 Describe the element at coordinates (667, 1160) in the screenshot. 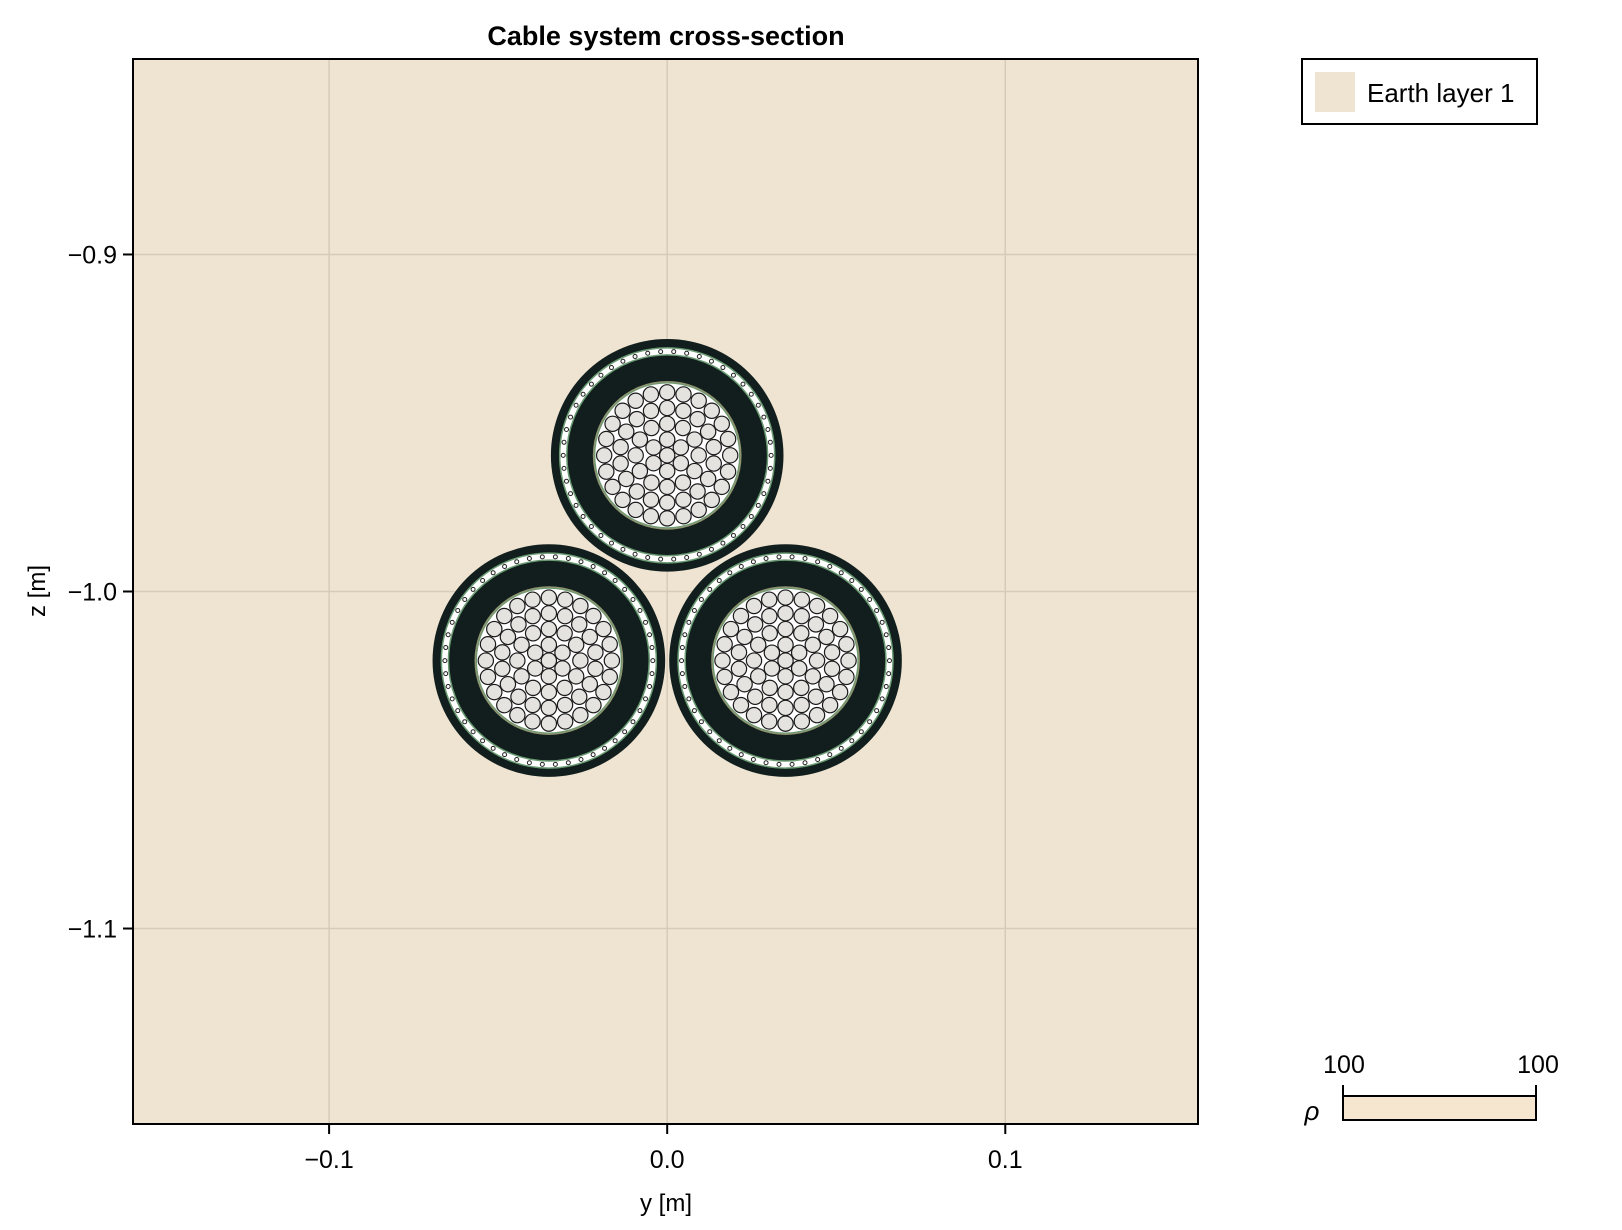

I see `x-tick-label: 0.0` at that location.